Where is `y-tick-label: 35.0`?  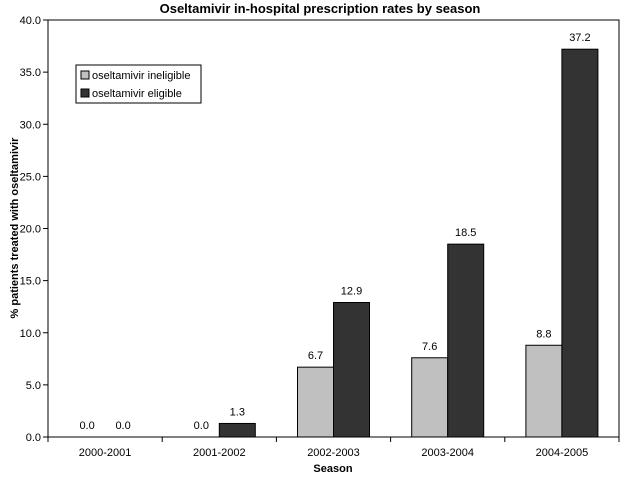 y-tick-label: 35.0 is located at coordinates (30, 73).